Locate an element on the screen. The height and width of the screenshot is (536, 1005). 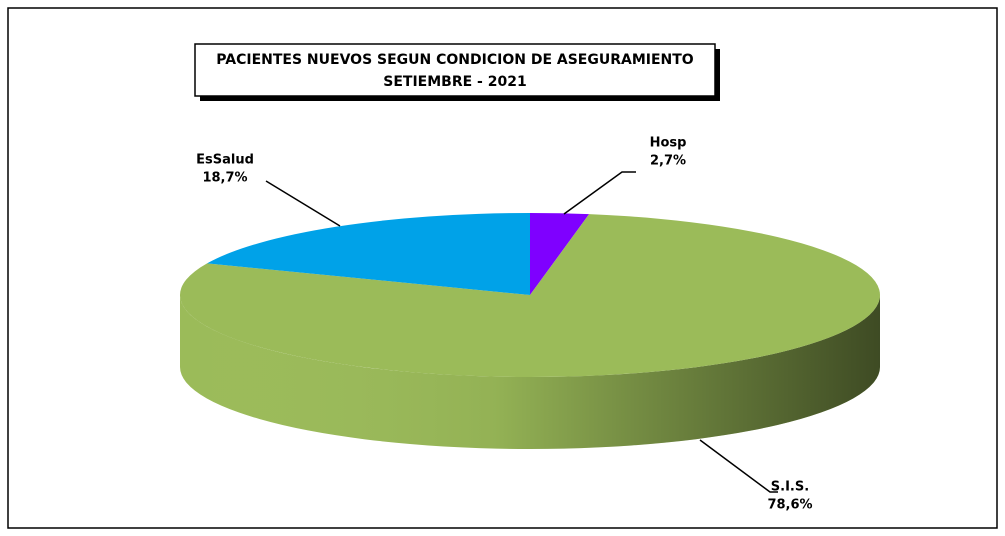
slice-label: EsSalud is located at coordinates (225, 160).